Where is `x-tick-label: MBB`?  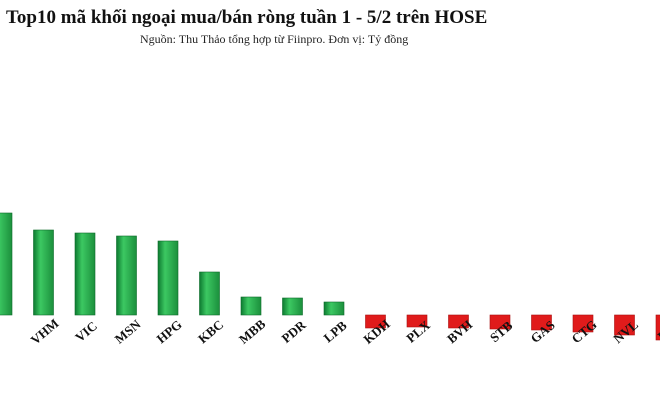
x-tick-label: MBB is located at coordinates (252, 331).